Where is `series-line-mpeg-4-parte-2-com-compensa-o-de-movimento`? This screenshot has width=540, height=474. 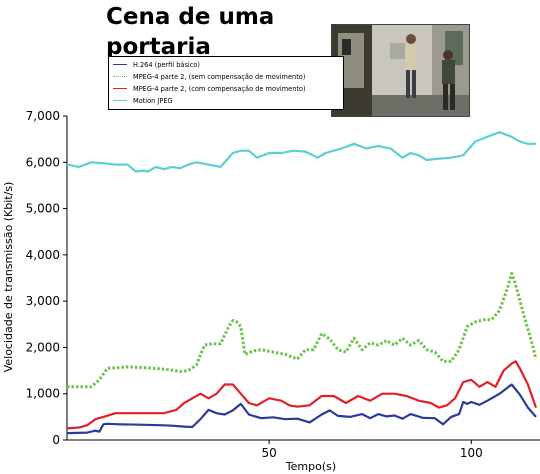
series-line-mpeg-4-parte-2-com-compensa-o-de-movimento is located at coordinates (302, 395).